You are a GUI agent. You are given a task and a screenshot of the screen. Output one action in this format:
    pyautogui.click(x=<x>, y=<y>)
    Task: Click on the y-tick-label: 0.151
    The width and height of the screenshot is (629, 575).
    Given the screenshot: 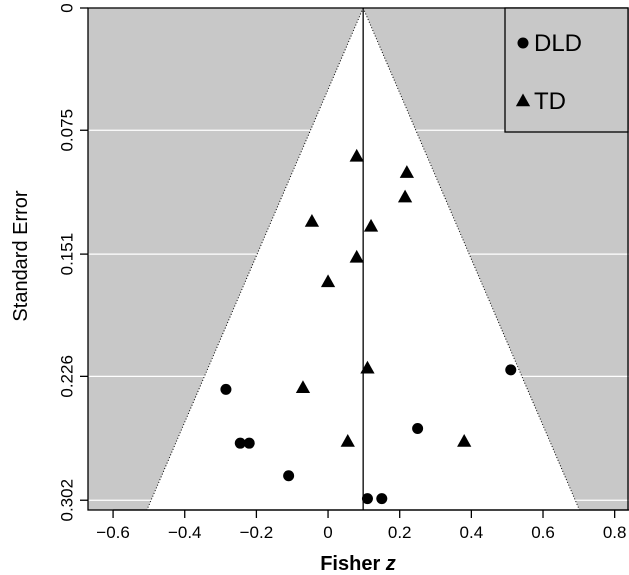 What is the action you would take?
    pyautogui.click(x=66, y=254)
    